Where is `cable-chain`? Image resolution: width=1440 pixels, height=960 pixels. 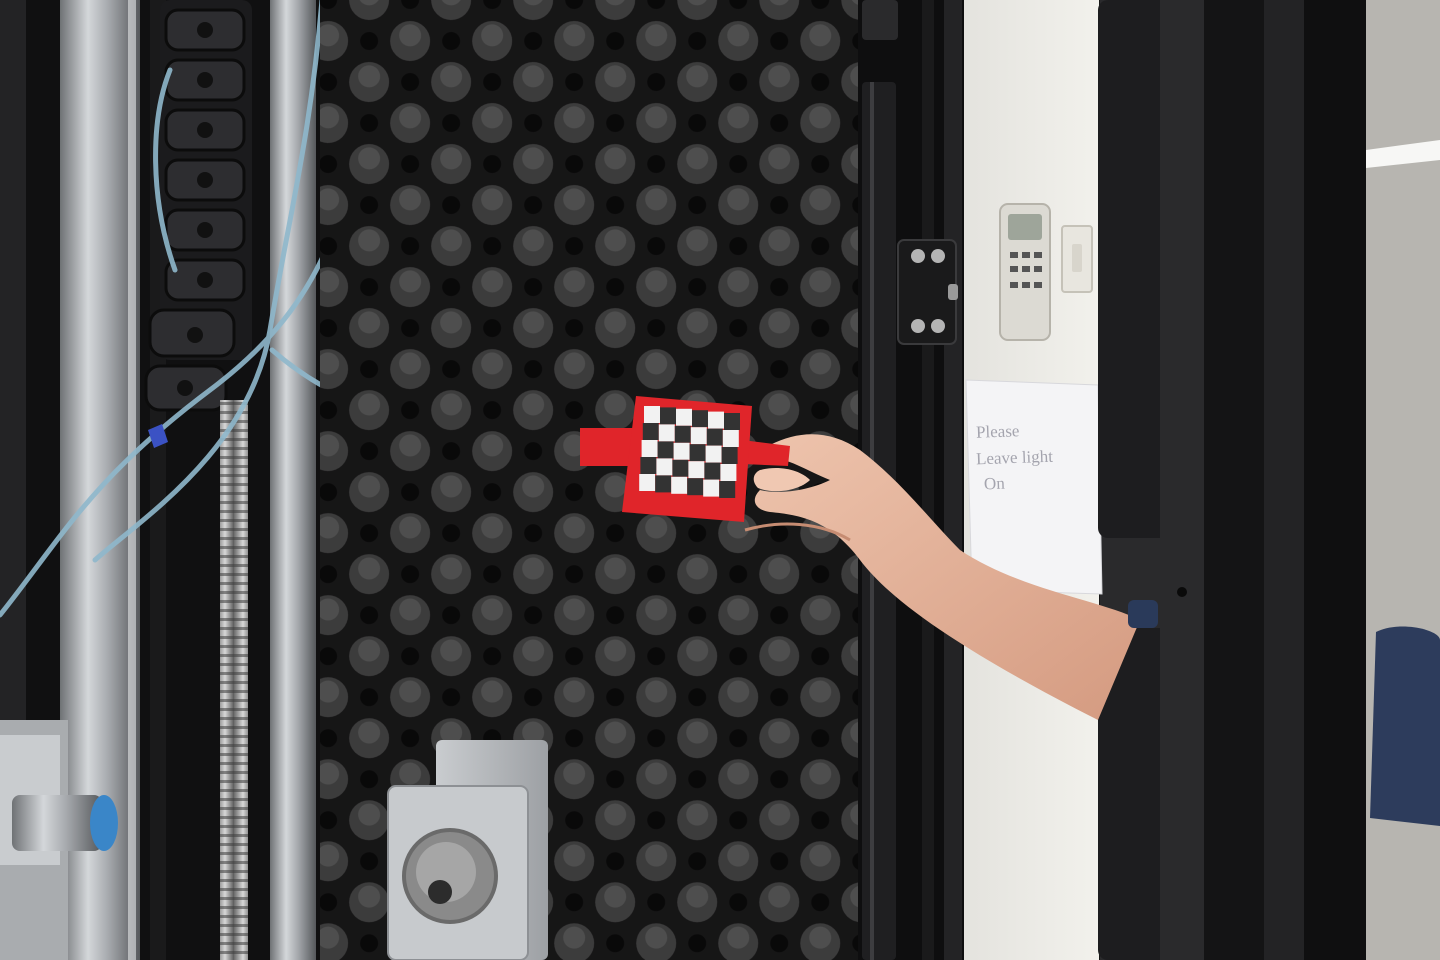 cable-chain is located at coordinates (198, 206).